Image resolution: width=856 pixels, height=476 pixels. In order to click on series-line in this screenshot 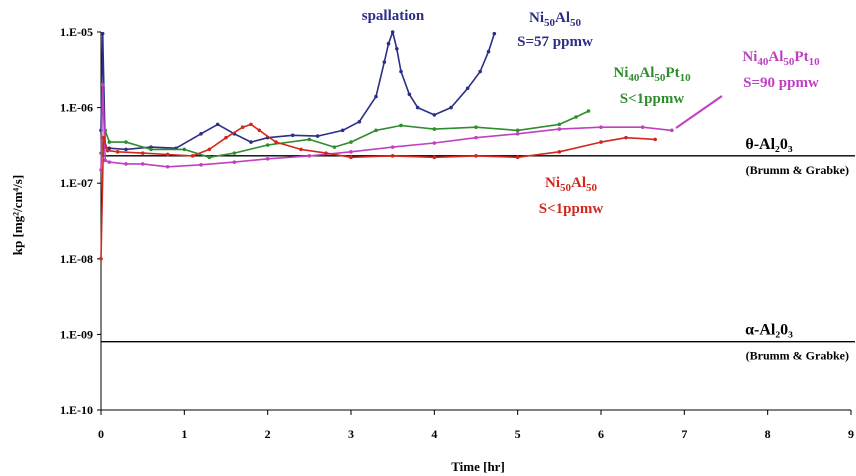, I will do `click(297, 90)`.